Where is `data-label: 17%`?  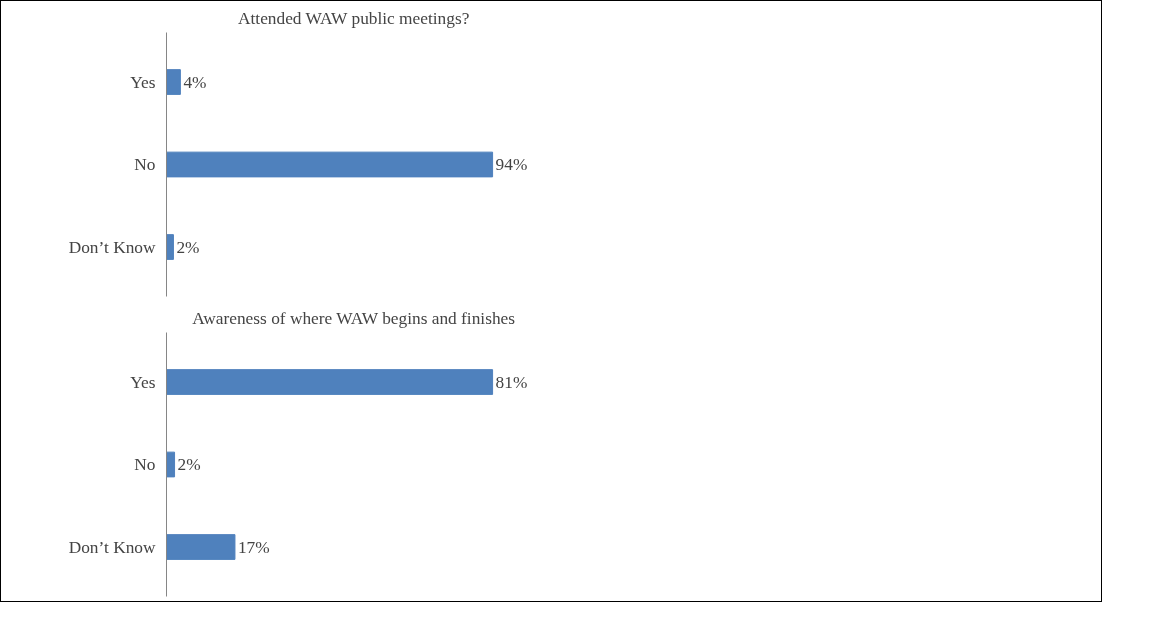 data-label: 17% is located at coordinates (253, 547).